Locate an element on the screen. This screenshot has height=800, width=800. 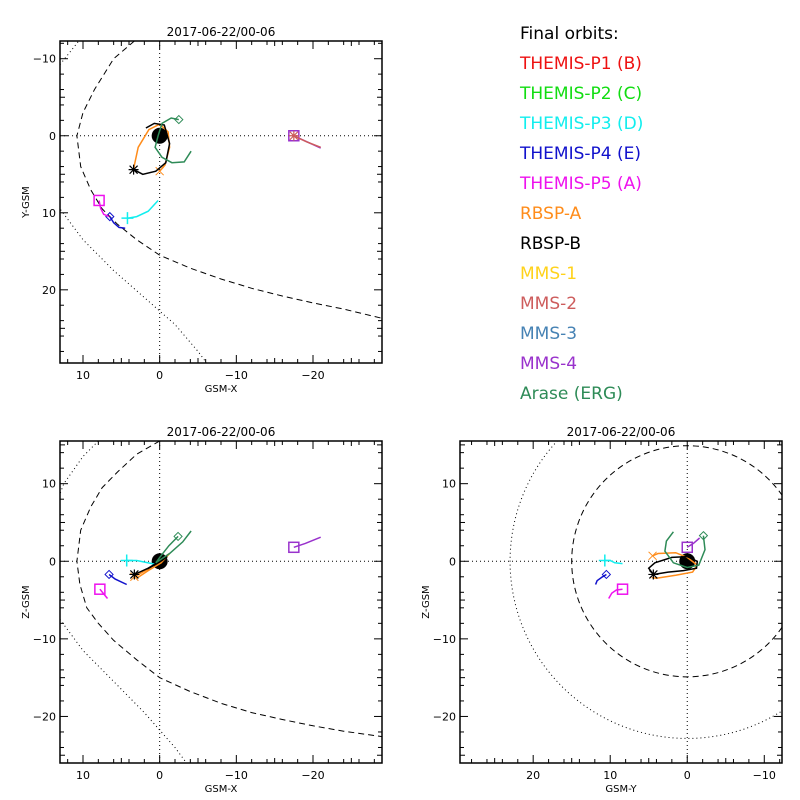
legend-item: THEMIS-P4 (E) is located at coordinates (580, 154).